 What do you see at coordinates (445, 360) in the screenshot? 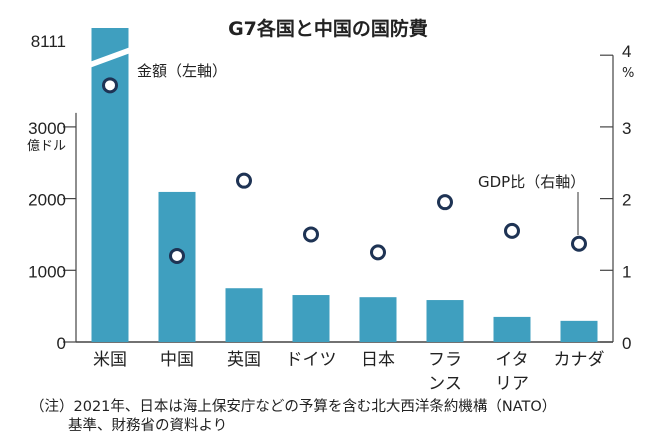
I see `category-label: フラ` at bounding box center [445, 360].